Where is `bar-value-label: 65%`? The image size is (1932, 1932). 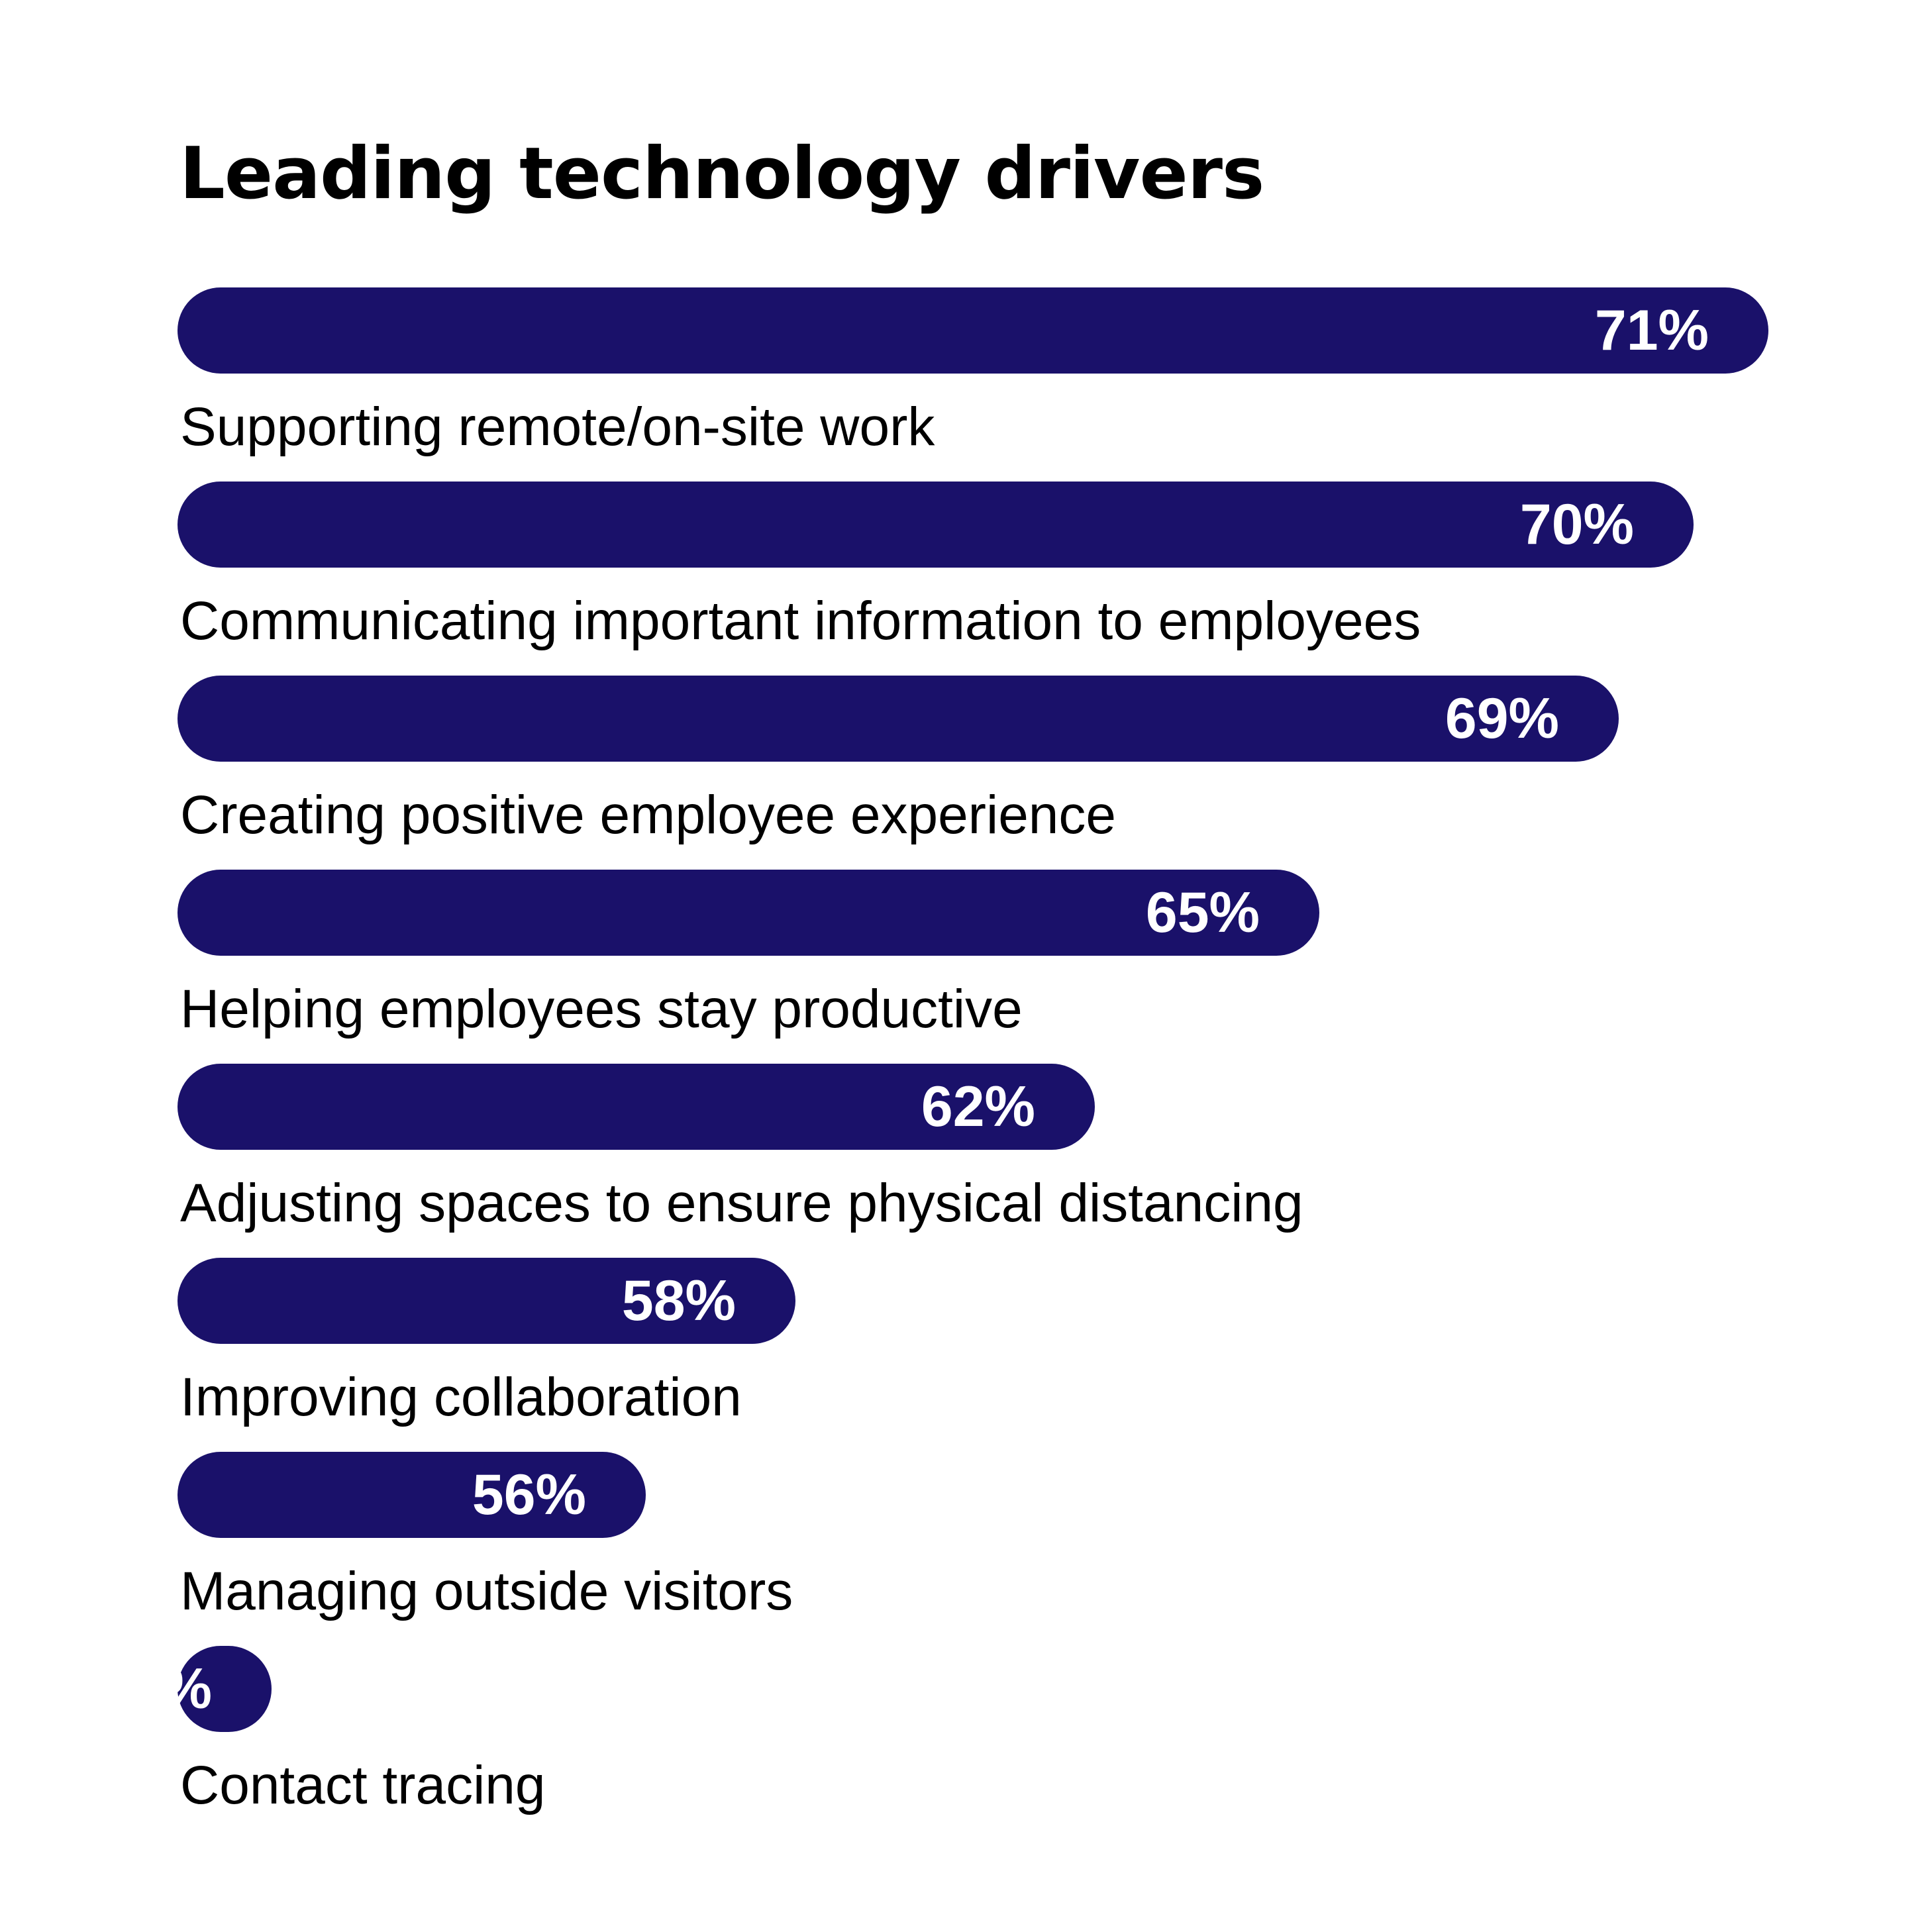
bar-value-label: 65% is located at coordinates (1202, 912).